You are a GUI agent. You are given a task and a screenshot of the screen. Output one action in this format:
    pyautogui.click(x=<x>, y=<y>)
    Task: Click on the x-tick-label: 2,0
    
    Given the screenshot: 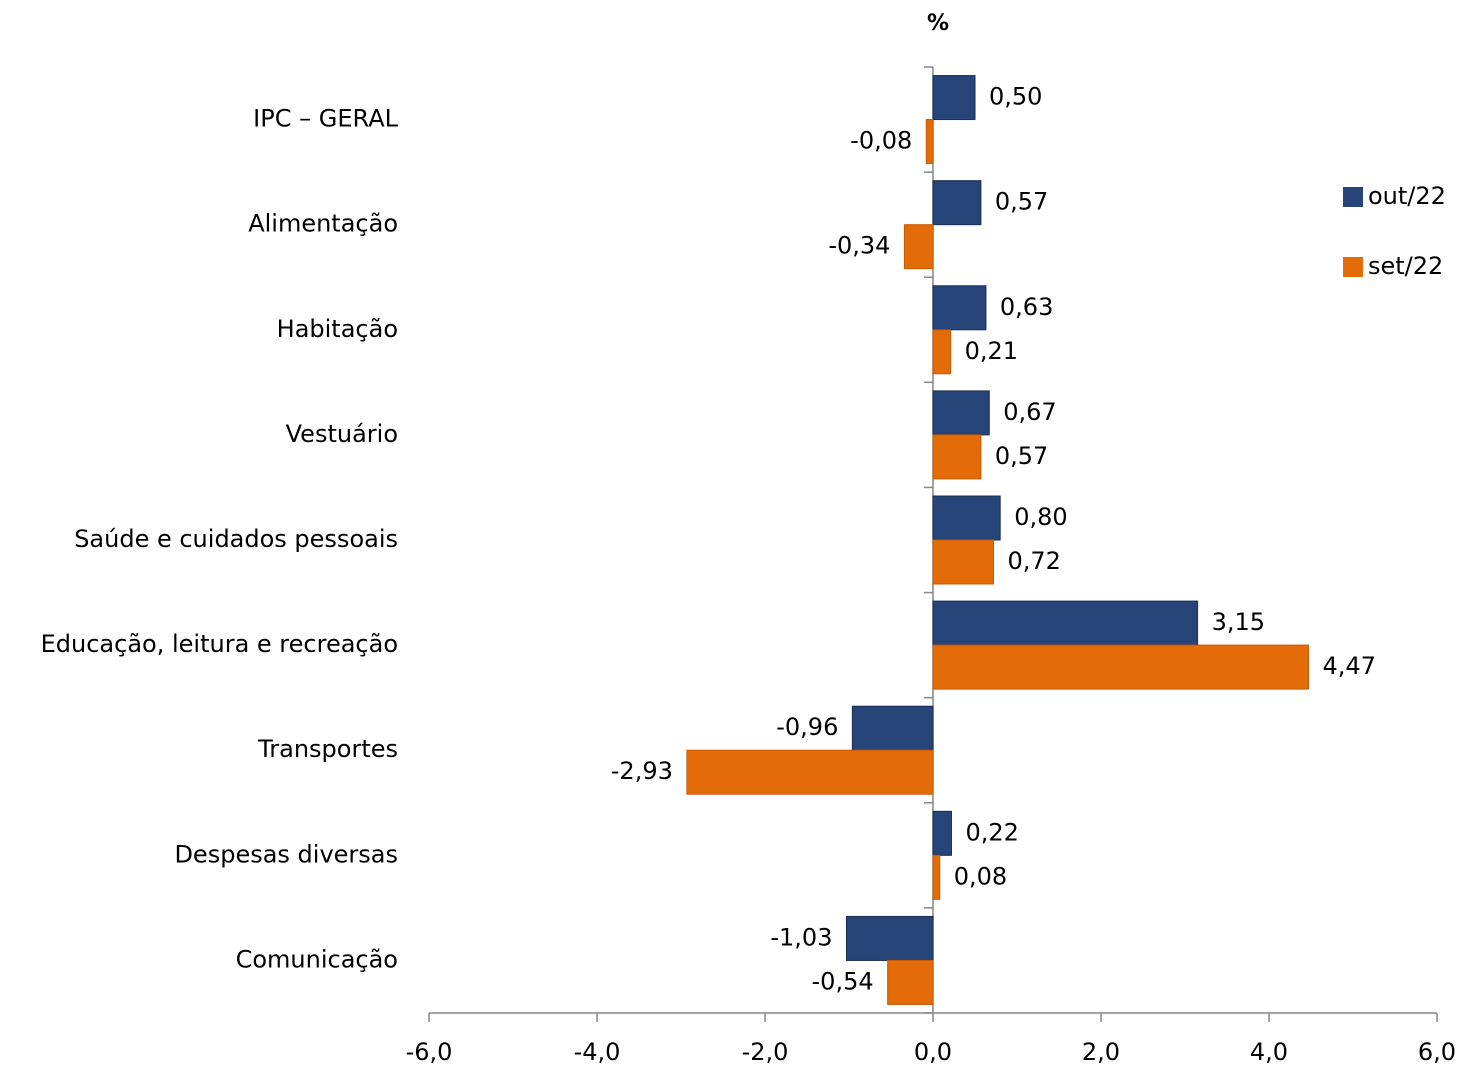 What is the action you would take?
    pyautogui.click(x=1101, y=1052)
    